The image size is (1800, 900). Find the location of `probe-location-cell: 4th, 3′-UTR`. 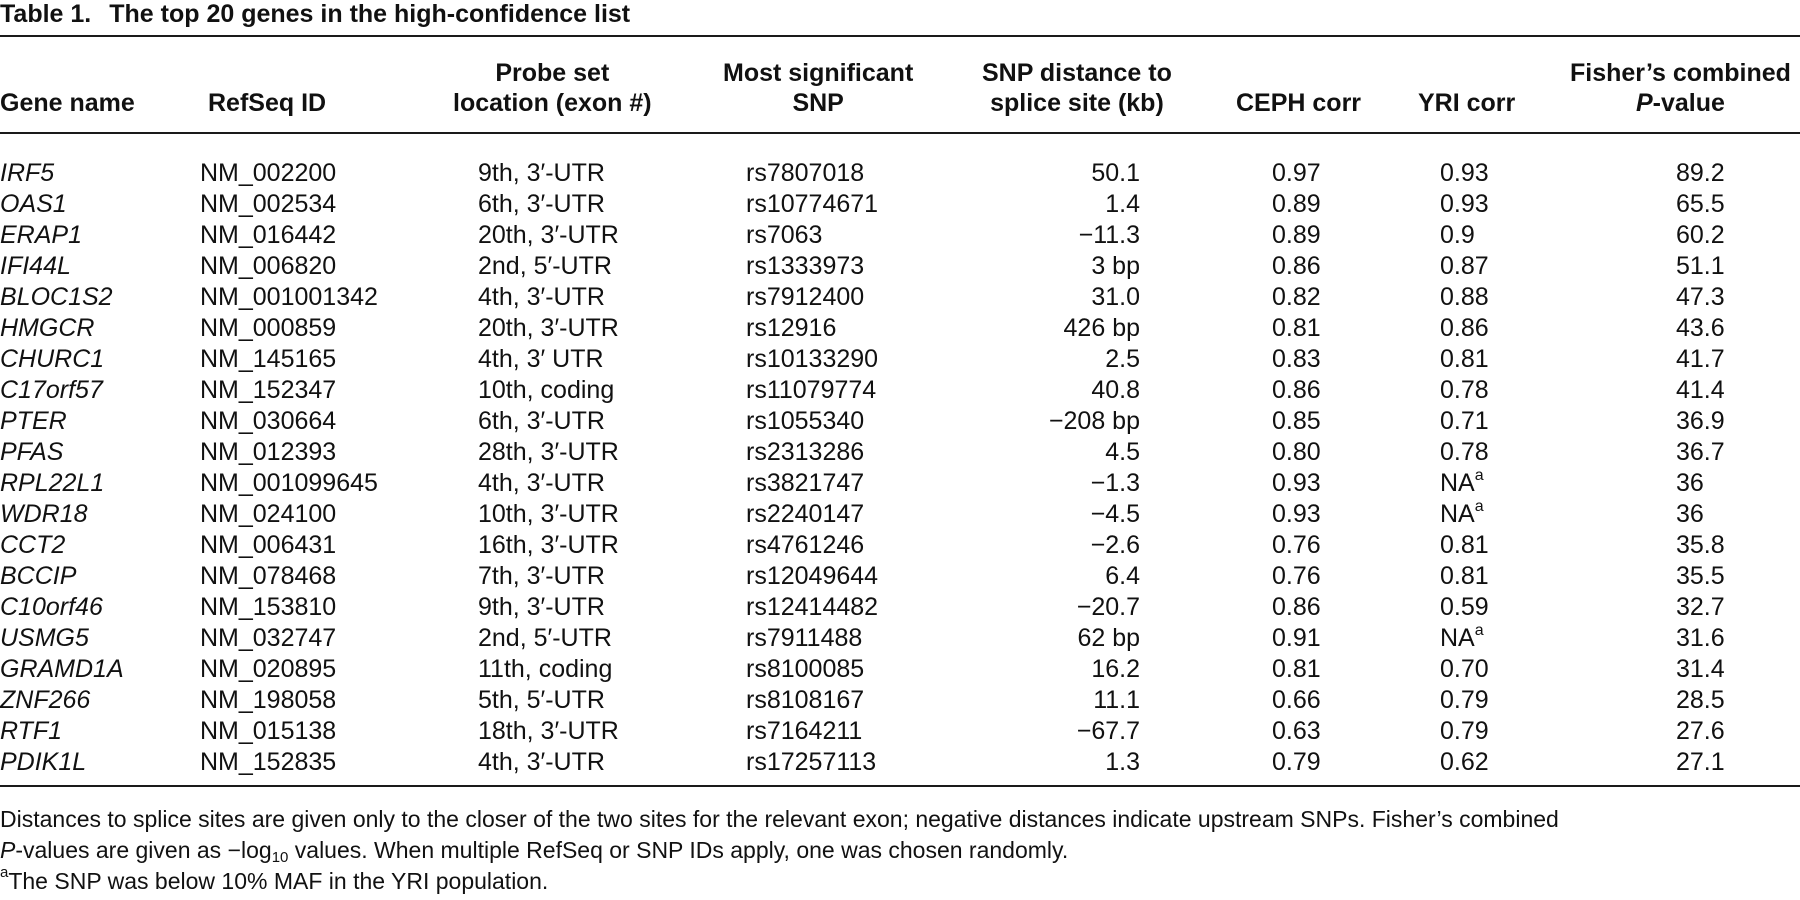

probe-location-cell: 4th, 3′-UTR is located at coordinates (541, 762).